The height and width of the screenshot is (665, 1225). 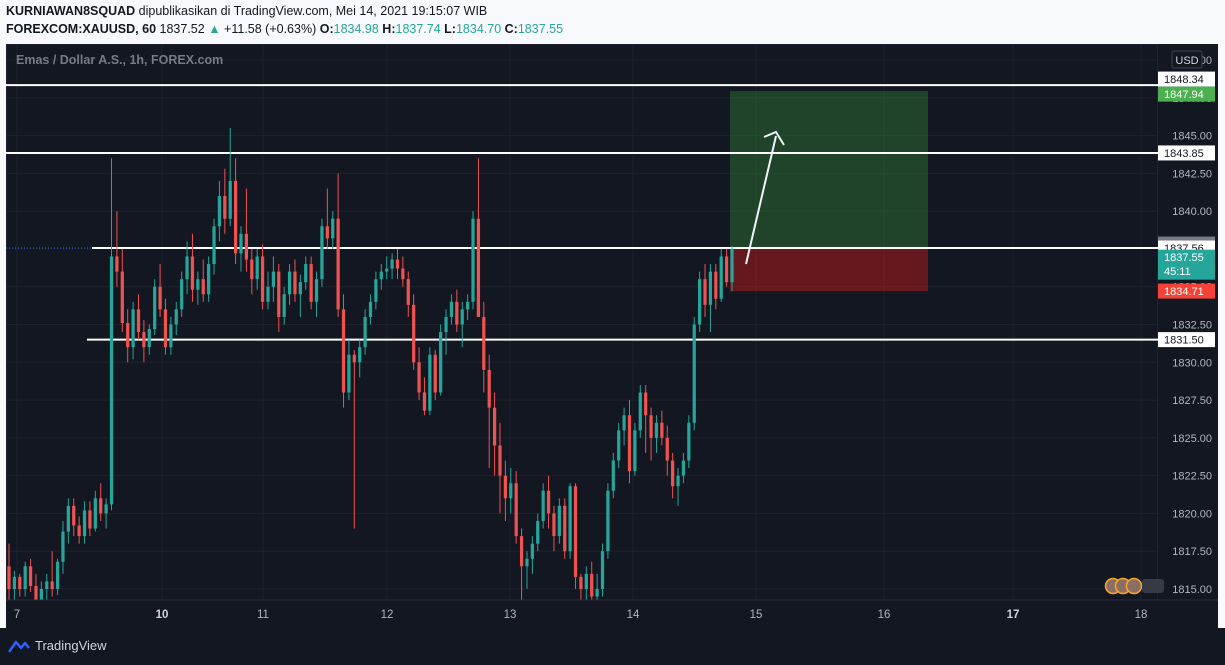 I want to click on price-tick-label: 1820.00, so click(x=1192, y=514).